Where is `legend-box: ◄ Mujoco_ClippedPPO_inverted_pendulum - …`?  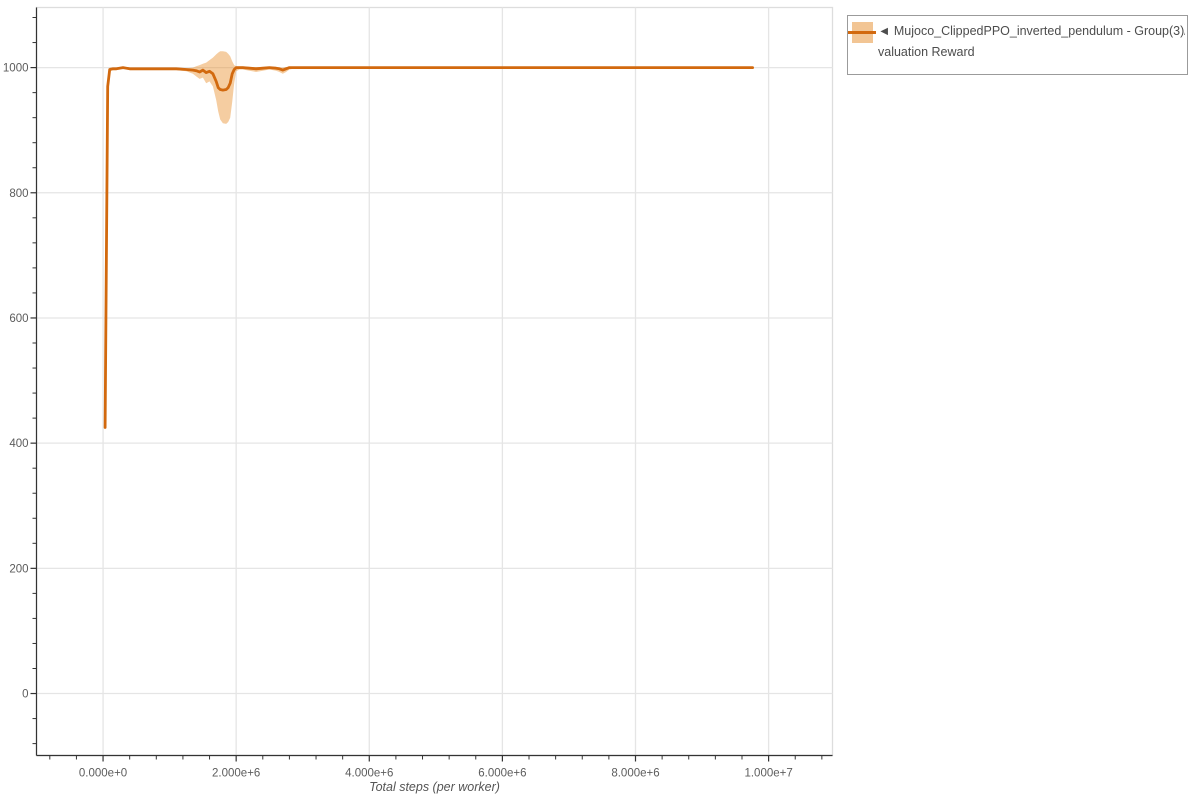 legend-box: ◄ Mujoco_ClippedPPO_inverted_pendulum - … is located at coordinates (1017, 45).